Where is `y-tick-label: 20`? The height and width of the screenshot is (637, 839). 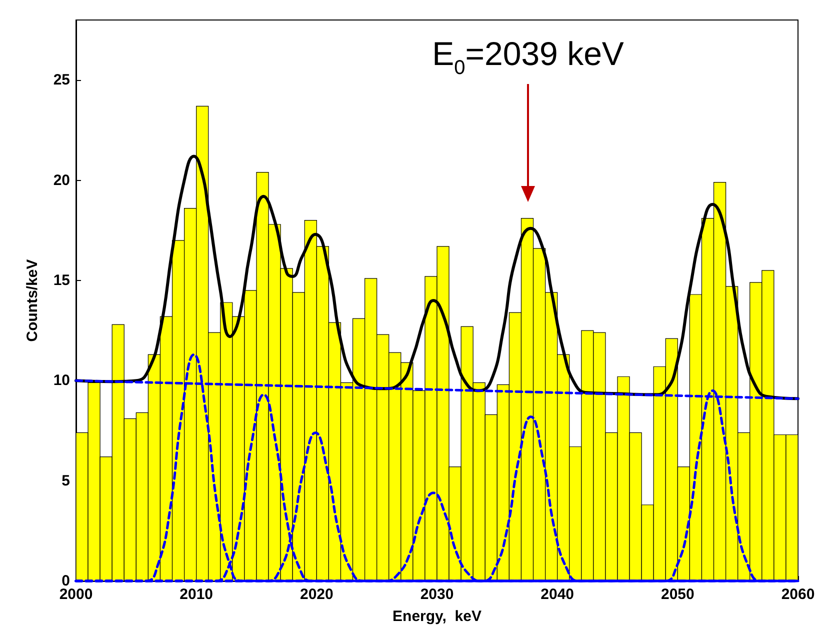 y-tick-label: 20 is located at coordinates (61, 180).